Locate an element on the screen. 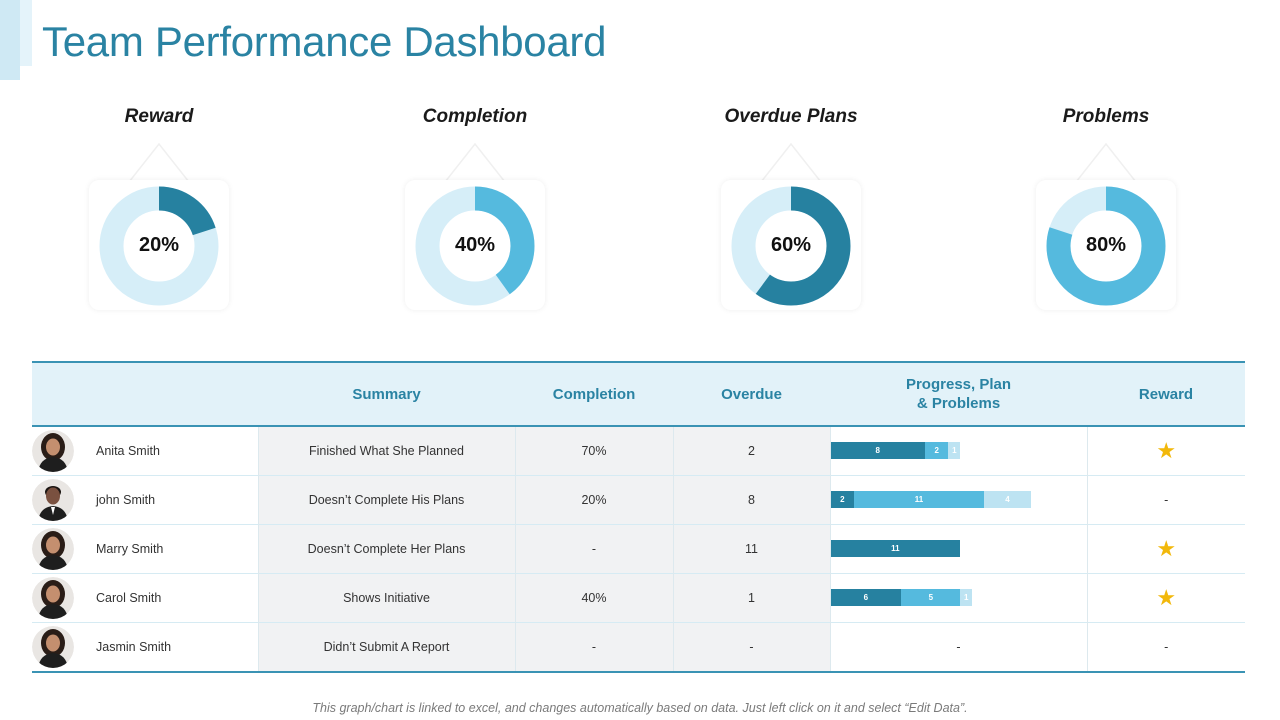 This screenshot has height=720, width=1280. overdue-cell: 1 is located at coordinates (751, 598).